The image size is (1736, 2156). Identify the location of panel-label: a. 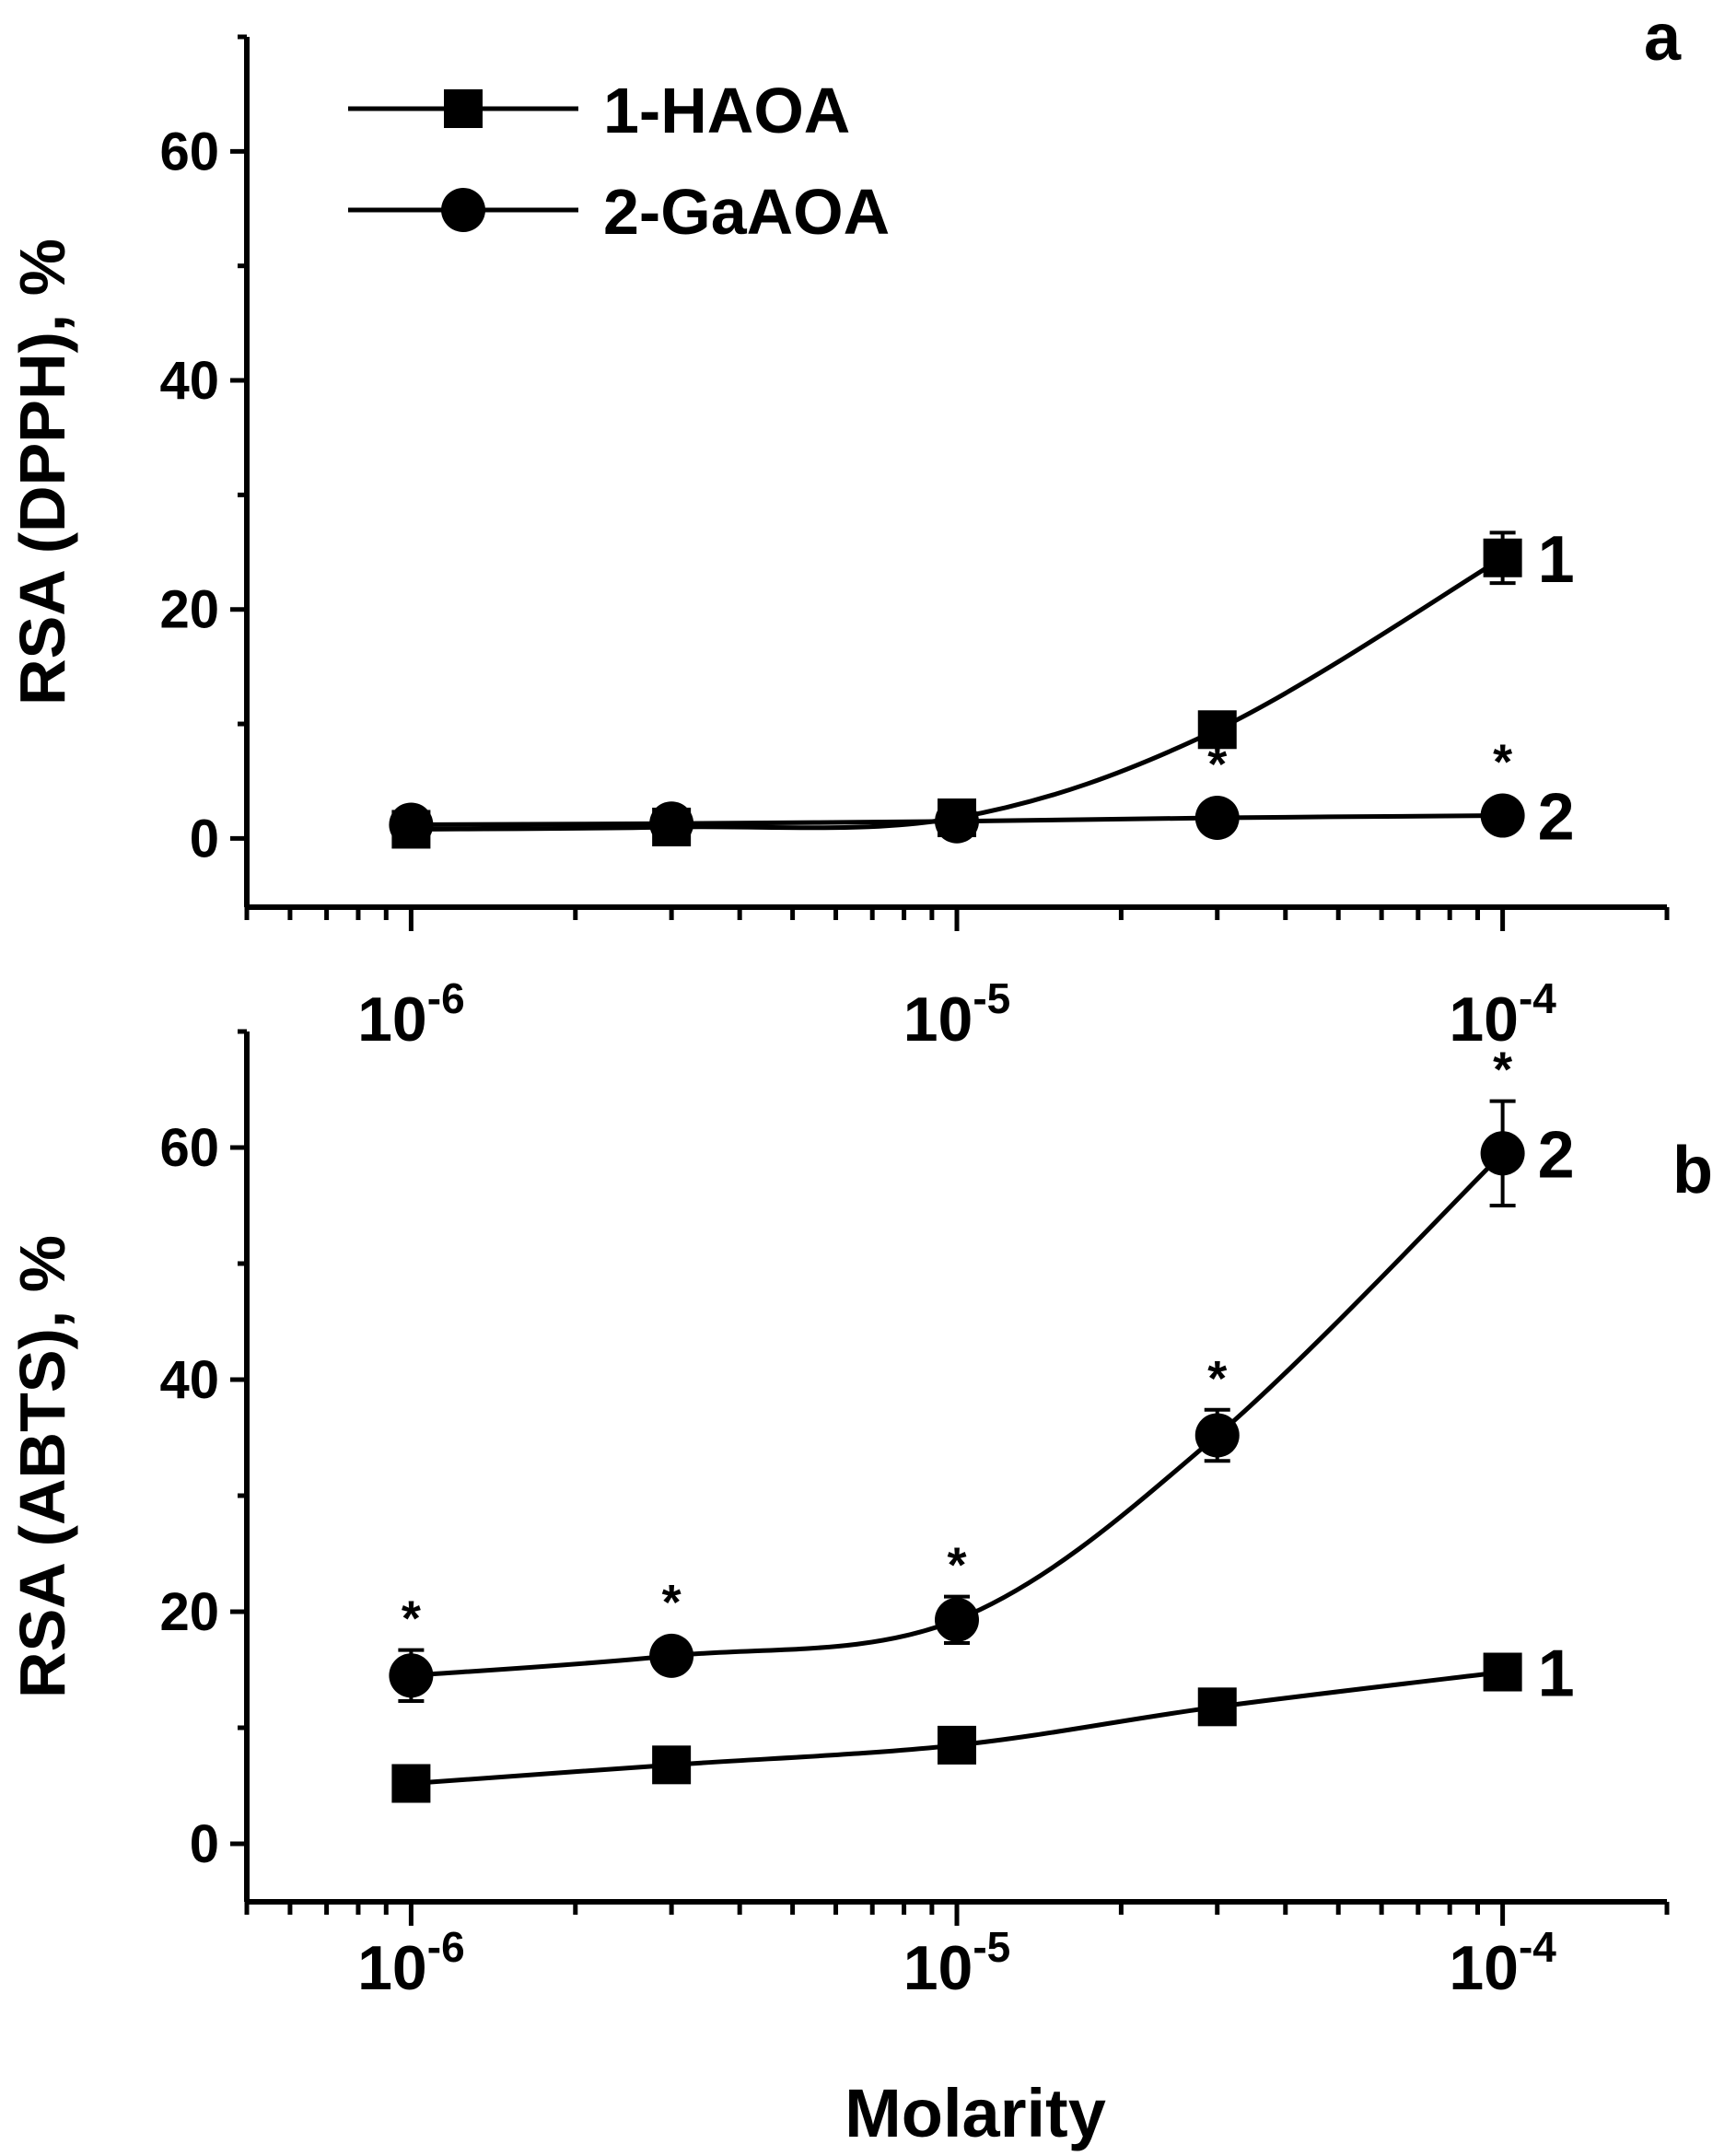
(1663, 38).